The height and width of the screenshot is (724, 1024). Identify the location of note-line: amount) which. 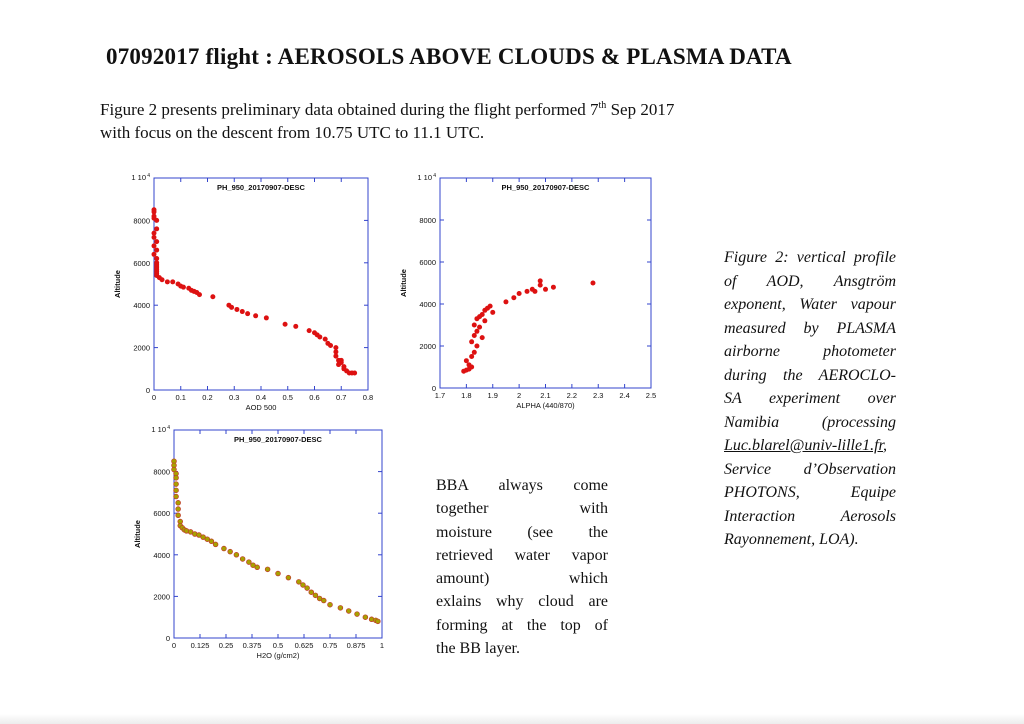
(522, 579).